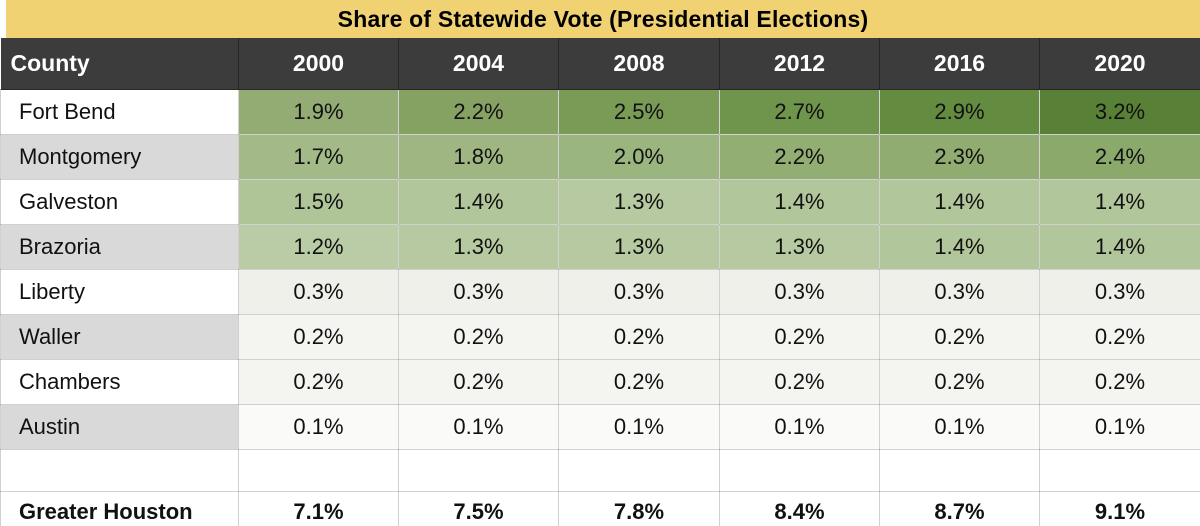 The width and height of the screenshot is (1200, 526). I want to click on table-row: Fort Bend 1.9% 2.2% 2.5% 2.7% 2.9% 3.2%, so click(600, 112).